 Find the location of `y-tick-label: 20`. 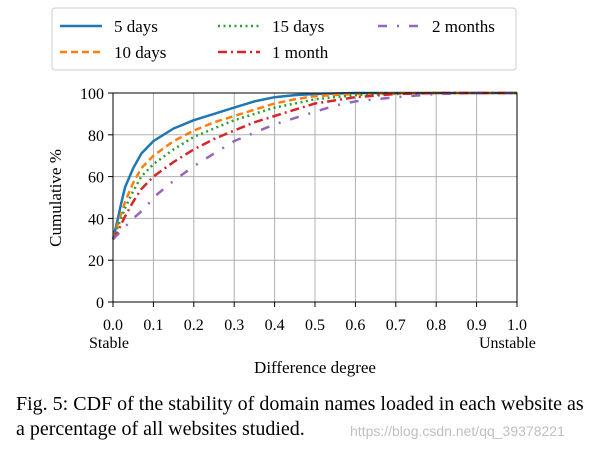

y-tick-label: 20 is located at coordinates (96, 261).